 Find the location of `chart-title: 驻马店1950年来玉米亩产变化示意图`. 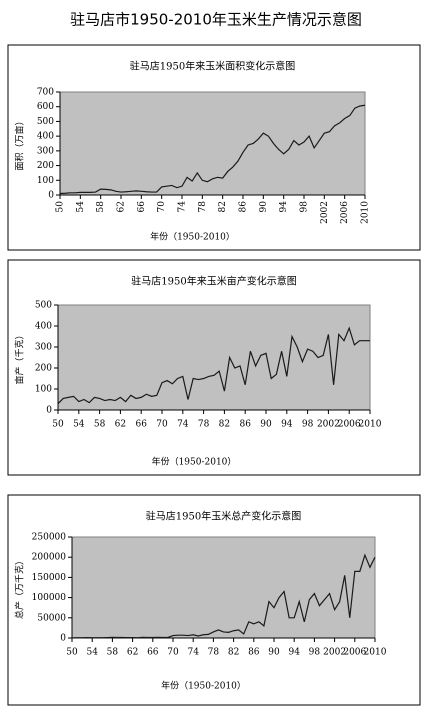

chart-title: 驻马店1950年来玉米亩产变化示意图 is located at coordinates (213, 281).